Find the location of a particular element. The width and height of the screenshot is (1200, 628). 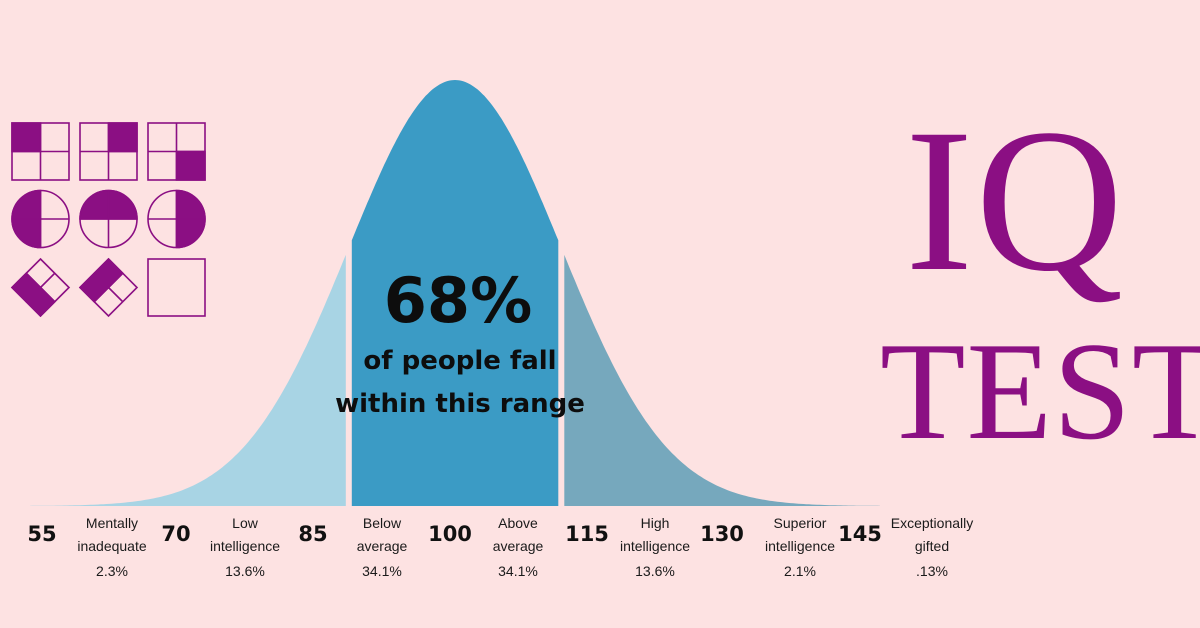

band-label: gifted is located at coordinates (932, 546).